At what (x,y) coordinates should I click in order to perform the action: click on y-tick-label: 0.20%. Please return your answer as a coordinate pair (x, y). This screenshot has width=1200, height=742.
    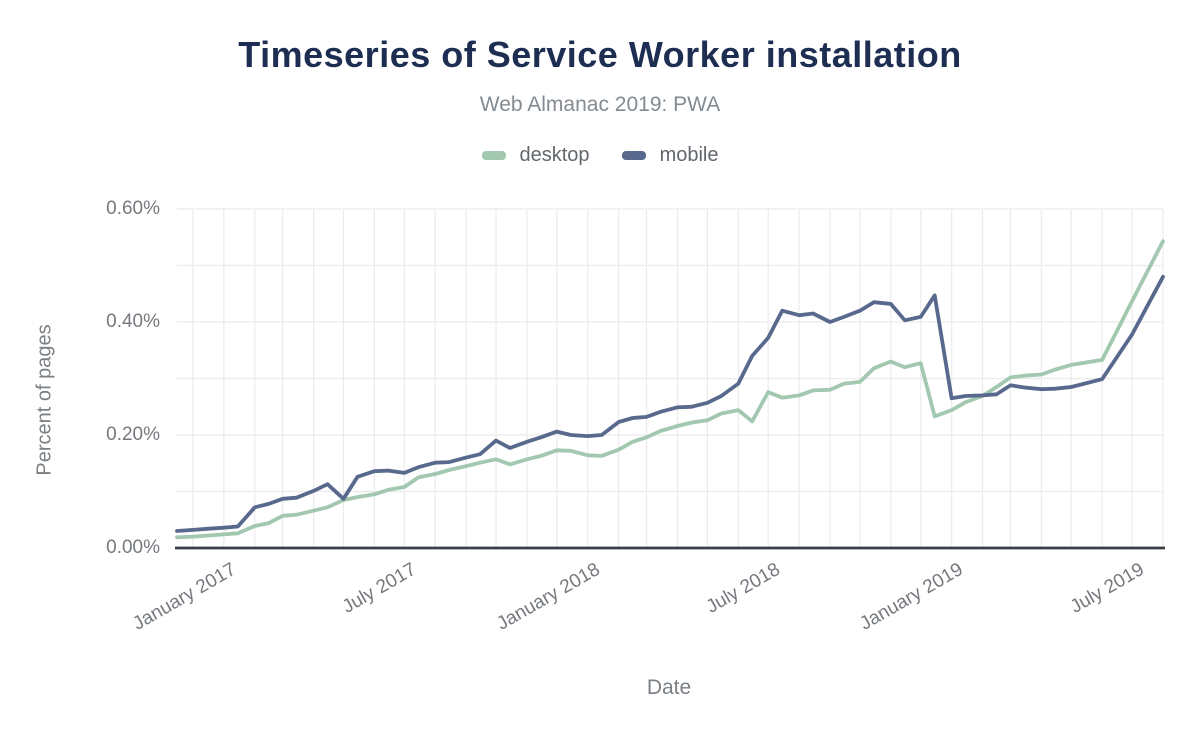
    Looking at the image, I should click on (133, 434).